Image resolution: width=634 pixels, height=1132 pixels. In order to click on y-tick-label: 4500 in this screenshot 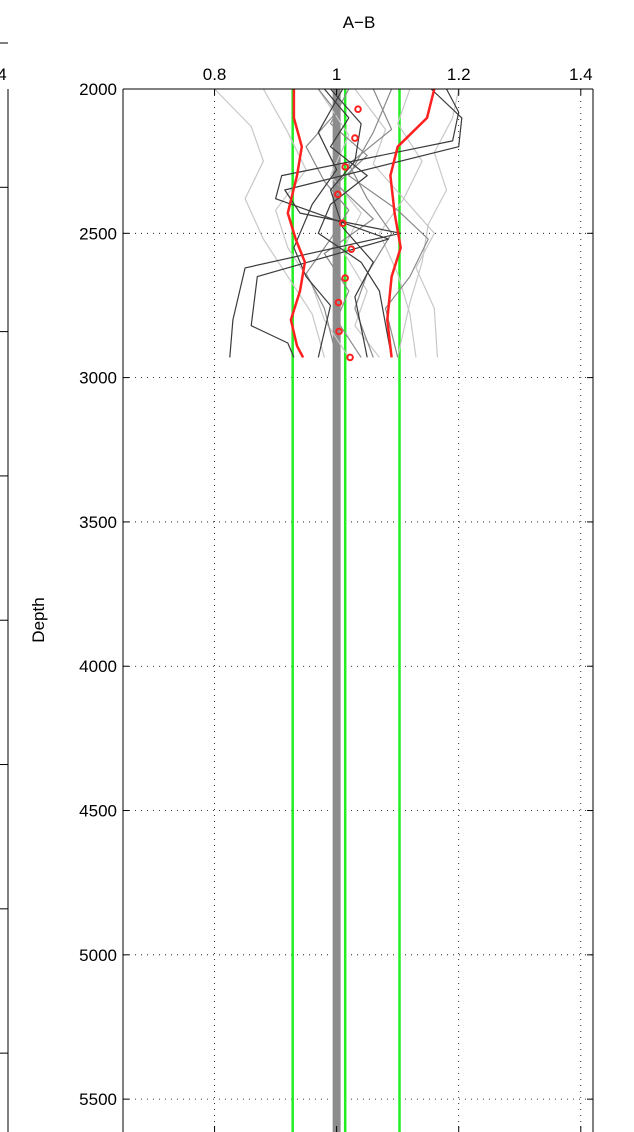, I will do `click(98, 811)`.